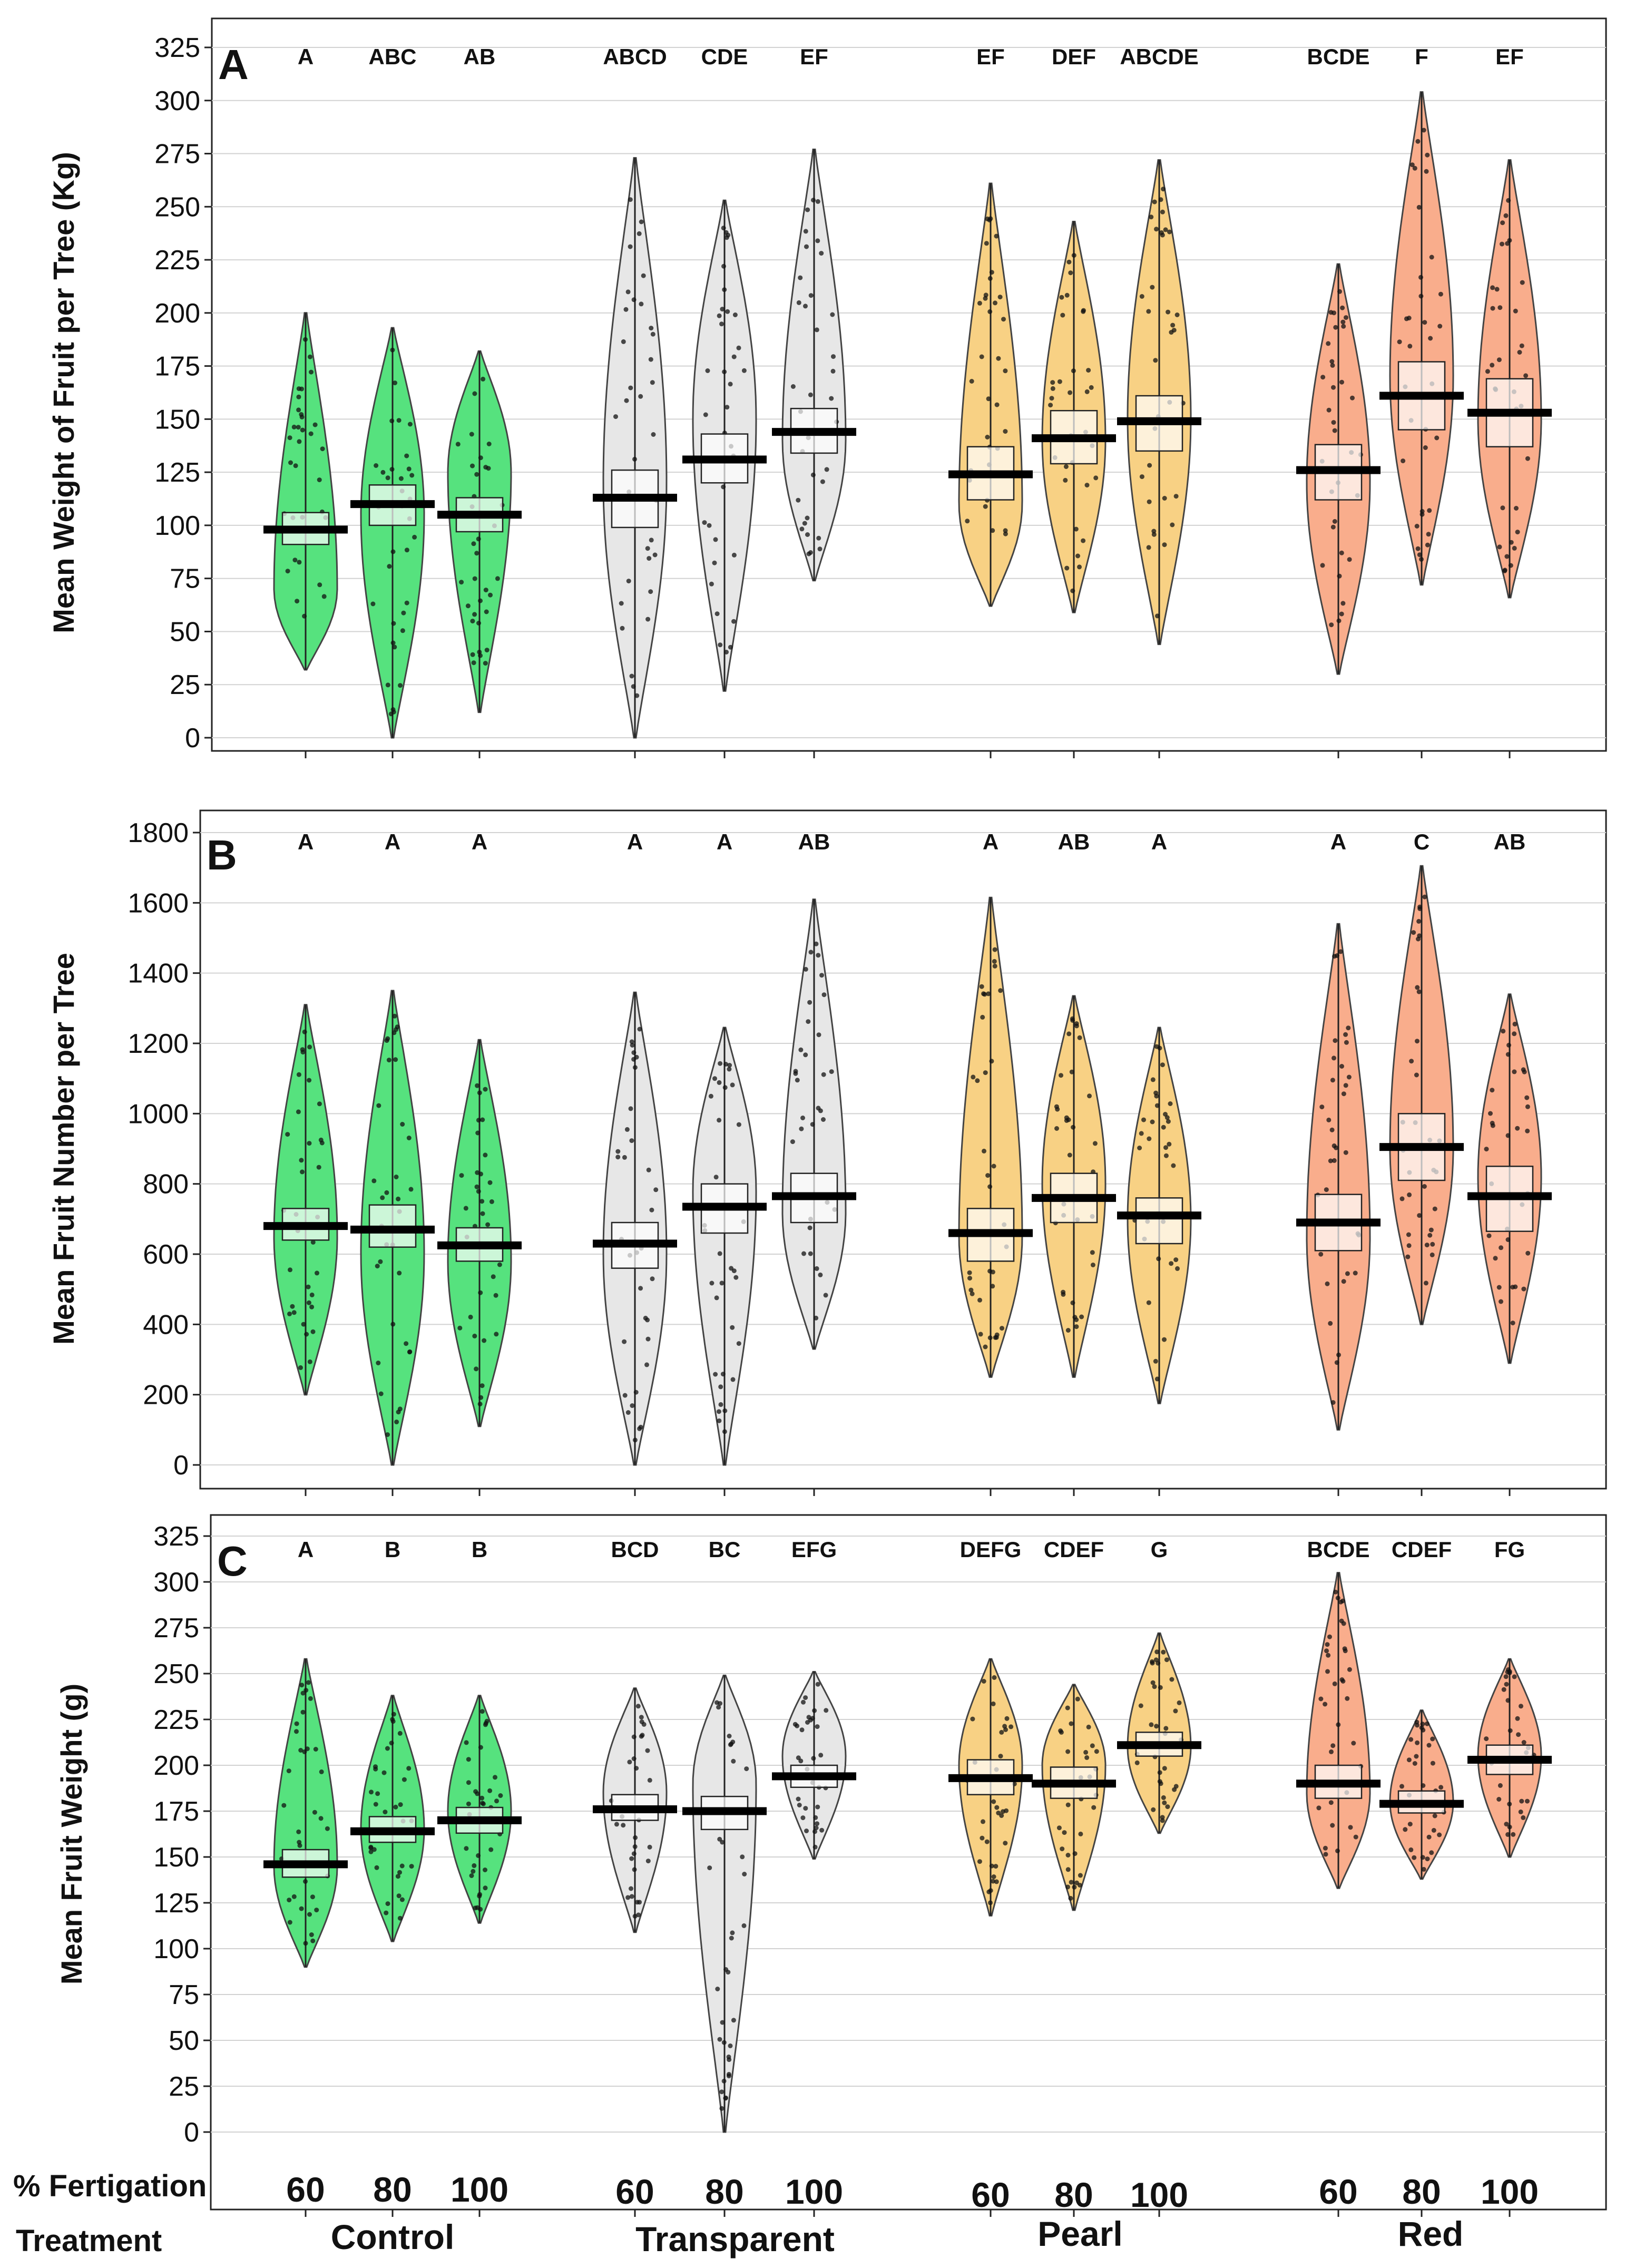  I want to click on y-tick-label: 100, so click(177, 526).